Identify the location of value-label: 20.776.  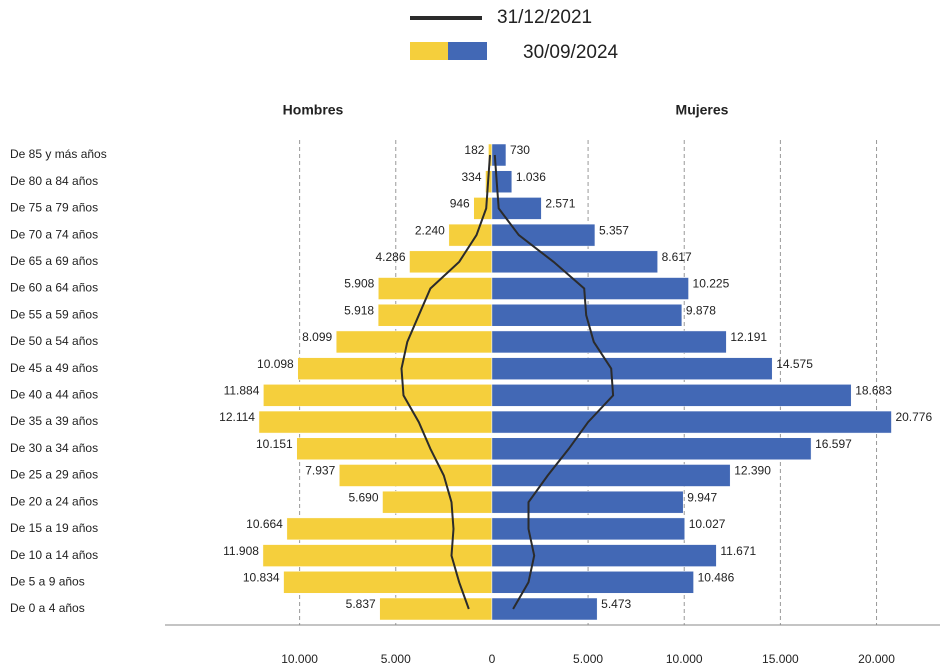
(913, 417).